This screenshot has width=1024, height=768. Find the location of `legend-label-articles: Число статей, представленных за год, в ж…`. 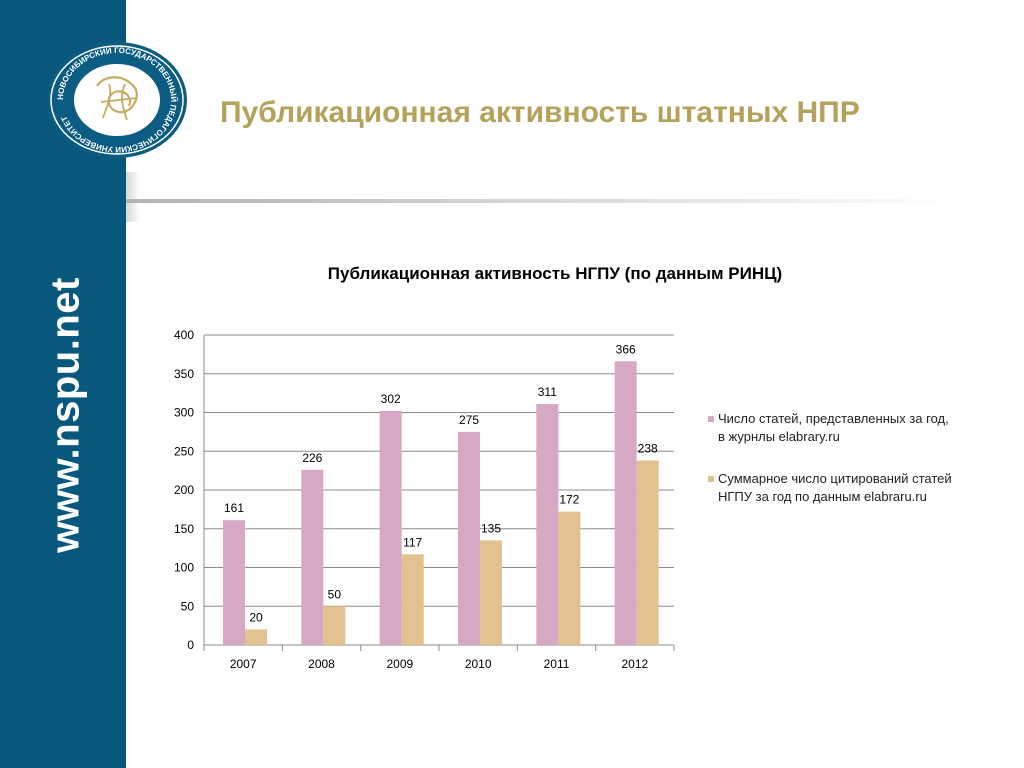

legend-label-articles: Число статей, представленных за год, в ж… is located at coordinates (833, 427).